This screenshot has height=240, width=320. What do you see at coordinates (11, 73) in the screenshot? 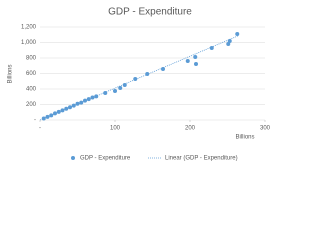
I see `y-axis-label: Billions` at bounding box center [11, 73].